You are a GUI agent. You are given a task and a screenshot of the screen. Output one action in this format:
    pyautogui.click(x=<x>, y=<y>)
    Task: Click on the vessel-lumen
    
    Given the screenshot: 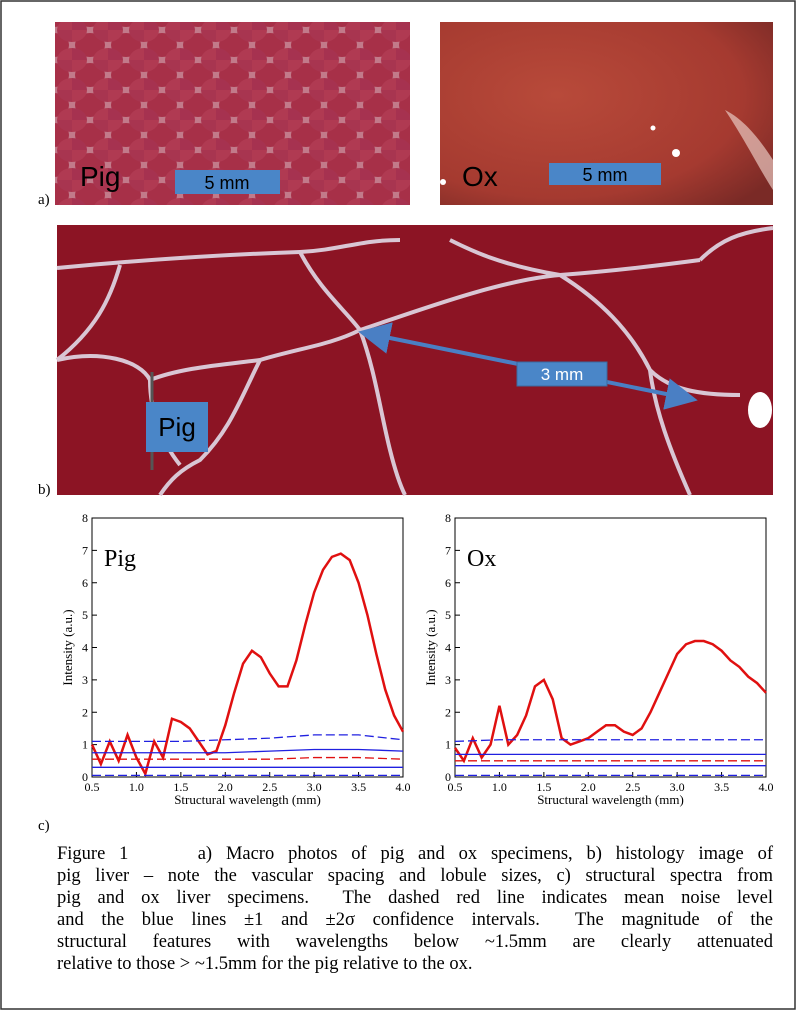 What is the action you would take?
    pyautogui.click(x=760, y=410)
    